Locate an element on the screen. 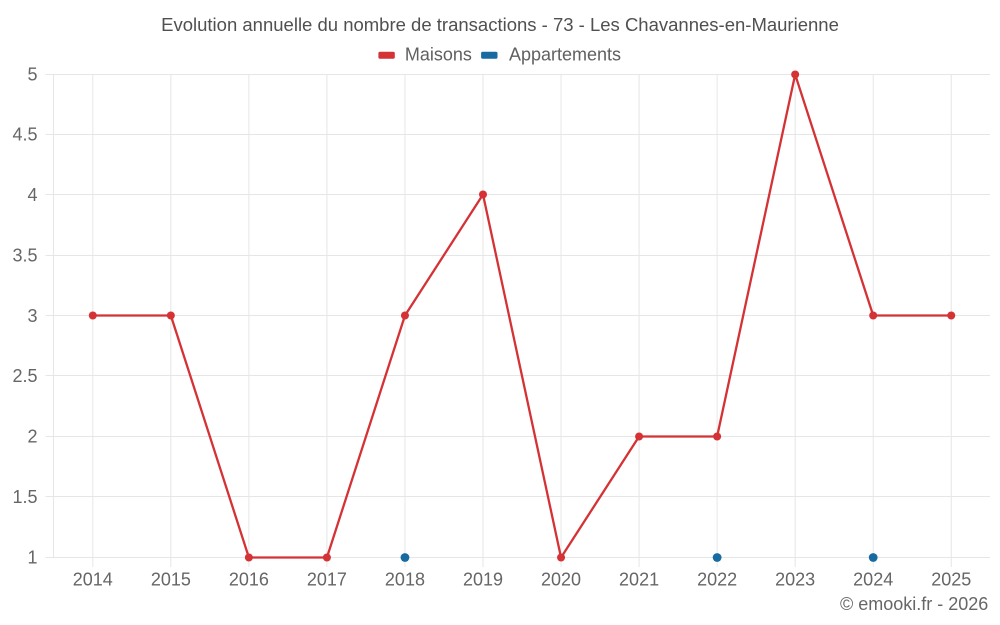  svg-text: 3.5 is located at coordinates (24, 255).